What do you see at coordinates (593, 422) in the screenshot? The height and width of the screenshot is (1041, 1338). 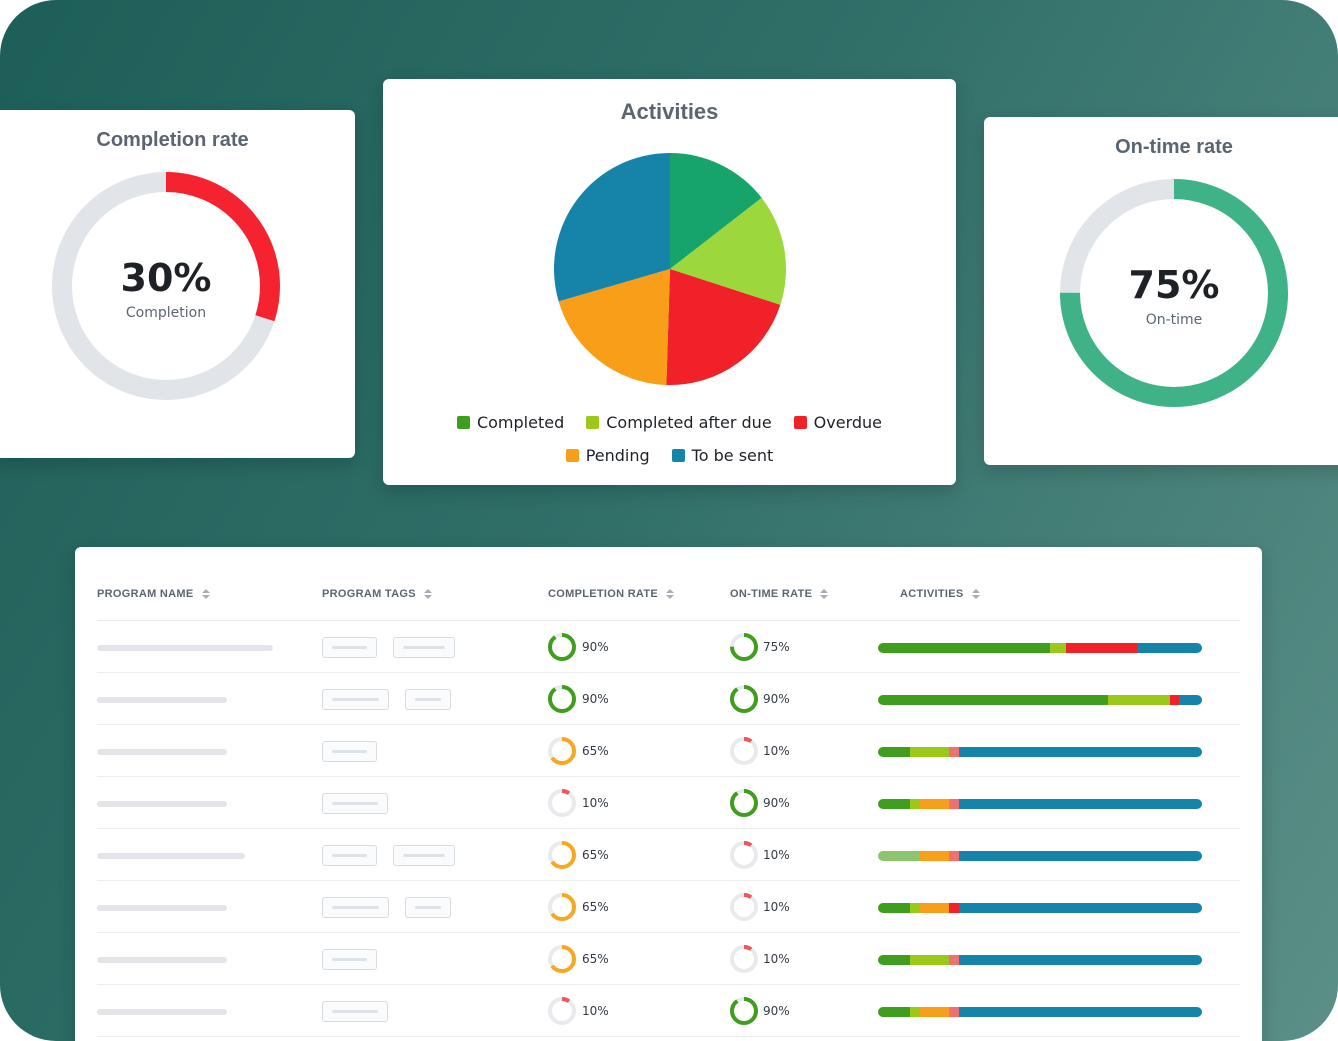 I see `legend-swatch-completed-after-due` at bounding box center [593, 422].